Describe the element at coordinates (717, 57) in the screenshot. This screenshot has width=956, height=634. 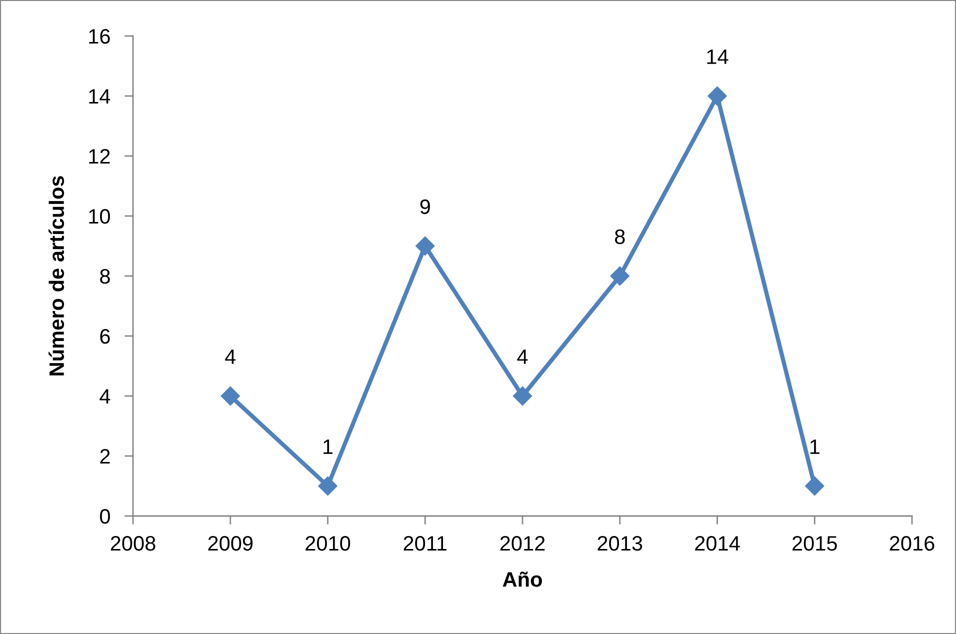
I see `data-label: 14` at that location.